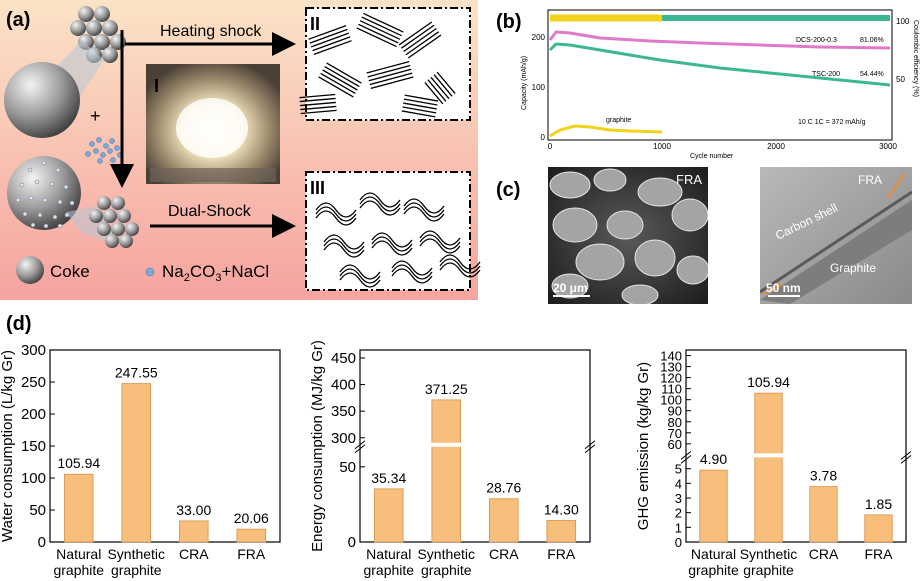  Describe the element at coordinates (33, 414) in the screenshot. I see `y-tick-label: 200` at that location.